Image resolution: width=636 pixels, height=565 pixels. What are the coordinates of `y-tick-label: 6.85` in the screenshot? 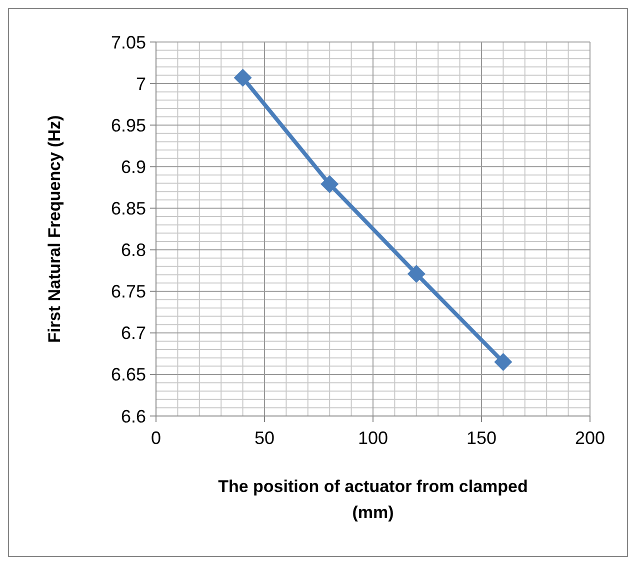 It's located at (128, 208).